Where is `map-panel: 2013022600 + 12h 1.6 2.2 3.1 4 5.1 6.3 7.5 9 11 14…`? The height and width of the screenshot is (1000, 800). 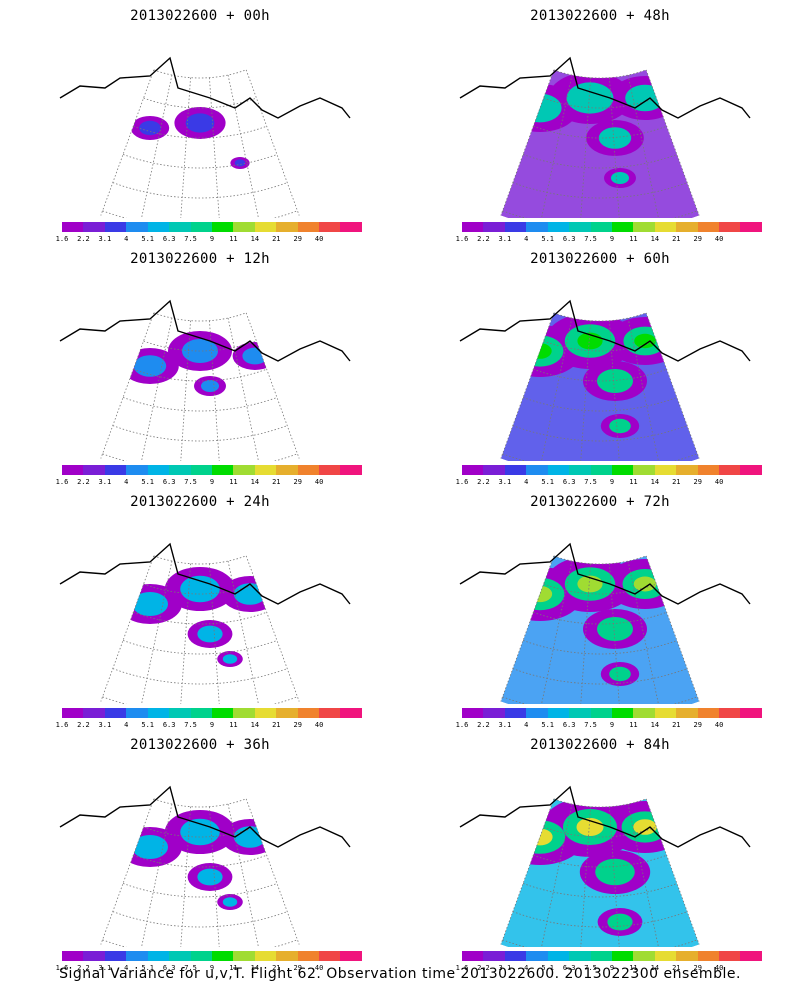 map-panel: 2013022600 + 12h 1.6 2.2 3.1 4 5.1 6.3 7.5 9 11 14… is located at coordinates (200, 364).